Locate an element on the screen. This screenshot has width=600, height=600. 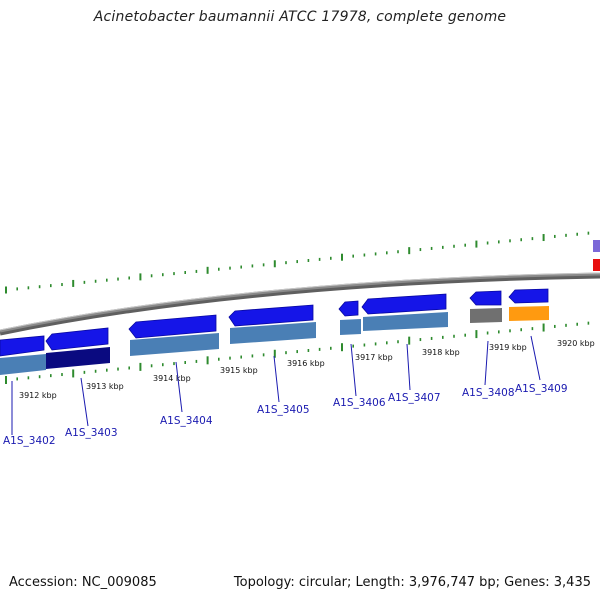
backbone-highlight is located at coordinates (300, 301).